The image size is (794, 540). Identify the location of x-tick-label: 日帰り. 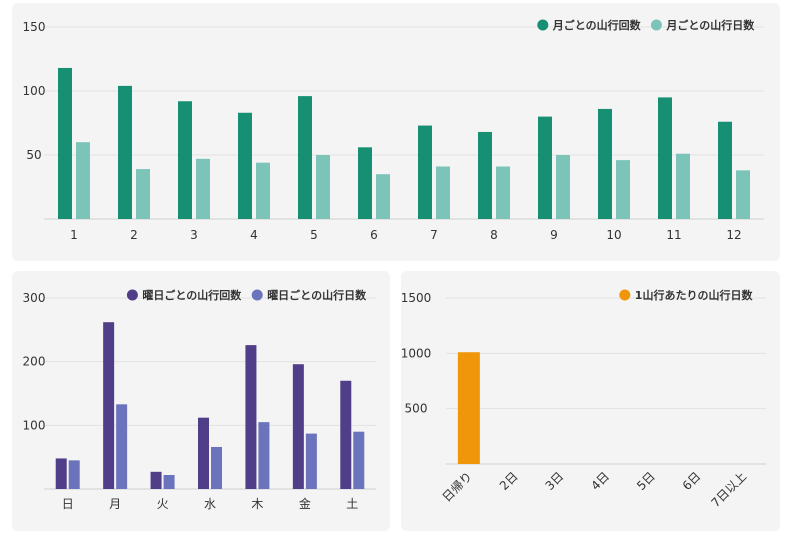
(457, 486).